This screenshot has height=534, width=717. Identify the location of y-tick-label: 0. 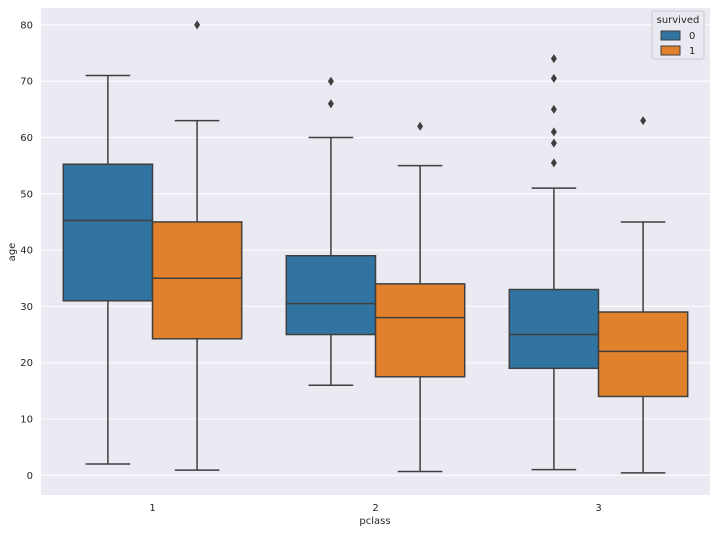
(30, 476).